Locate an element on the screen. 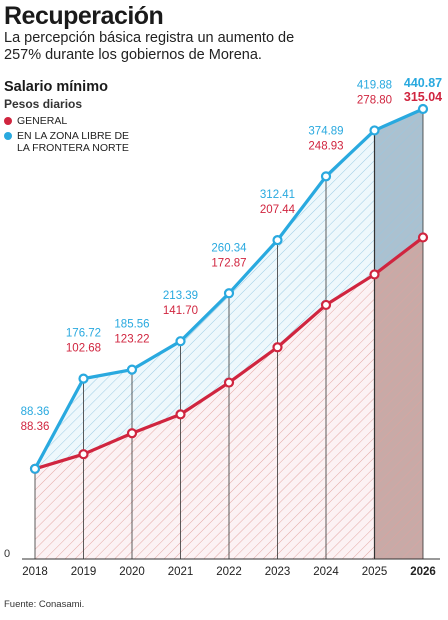  x-tick-label-2020: 2020 is located at coordinates (132, 572).